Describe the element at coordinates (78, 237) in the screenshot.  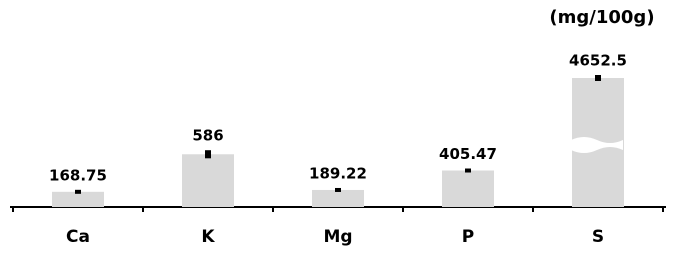
I see `x-tick-label: Ca` at that location.